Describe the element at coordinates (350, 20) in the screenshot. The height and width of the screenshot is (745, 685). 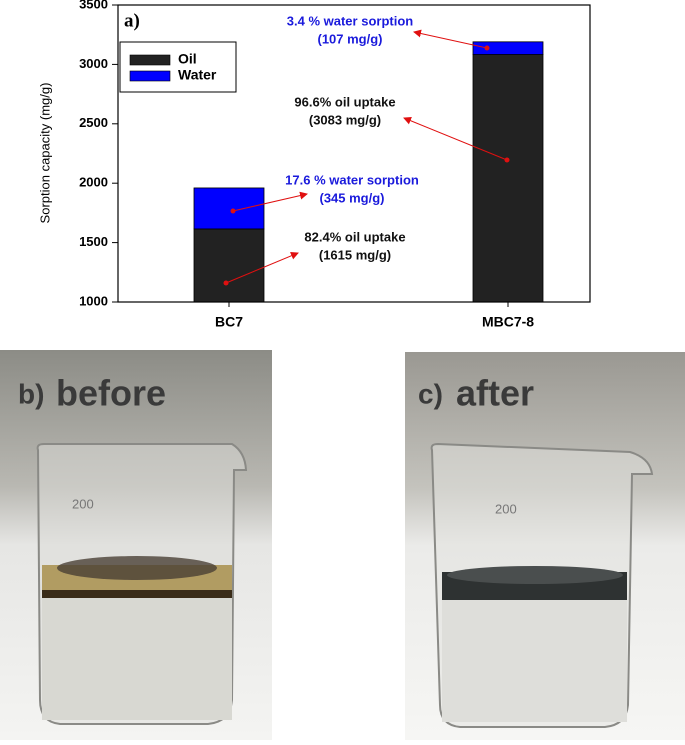
I see `annotation: 3.4 % water sorption` at that location.